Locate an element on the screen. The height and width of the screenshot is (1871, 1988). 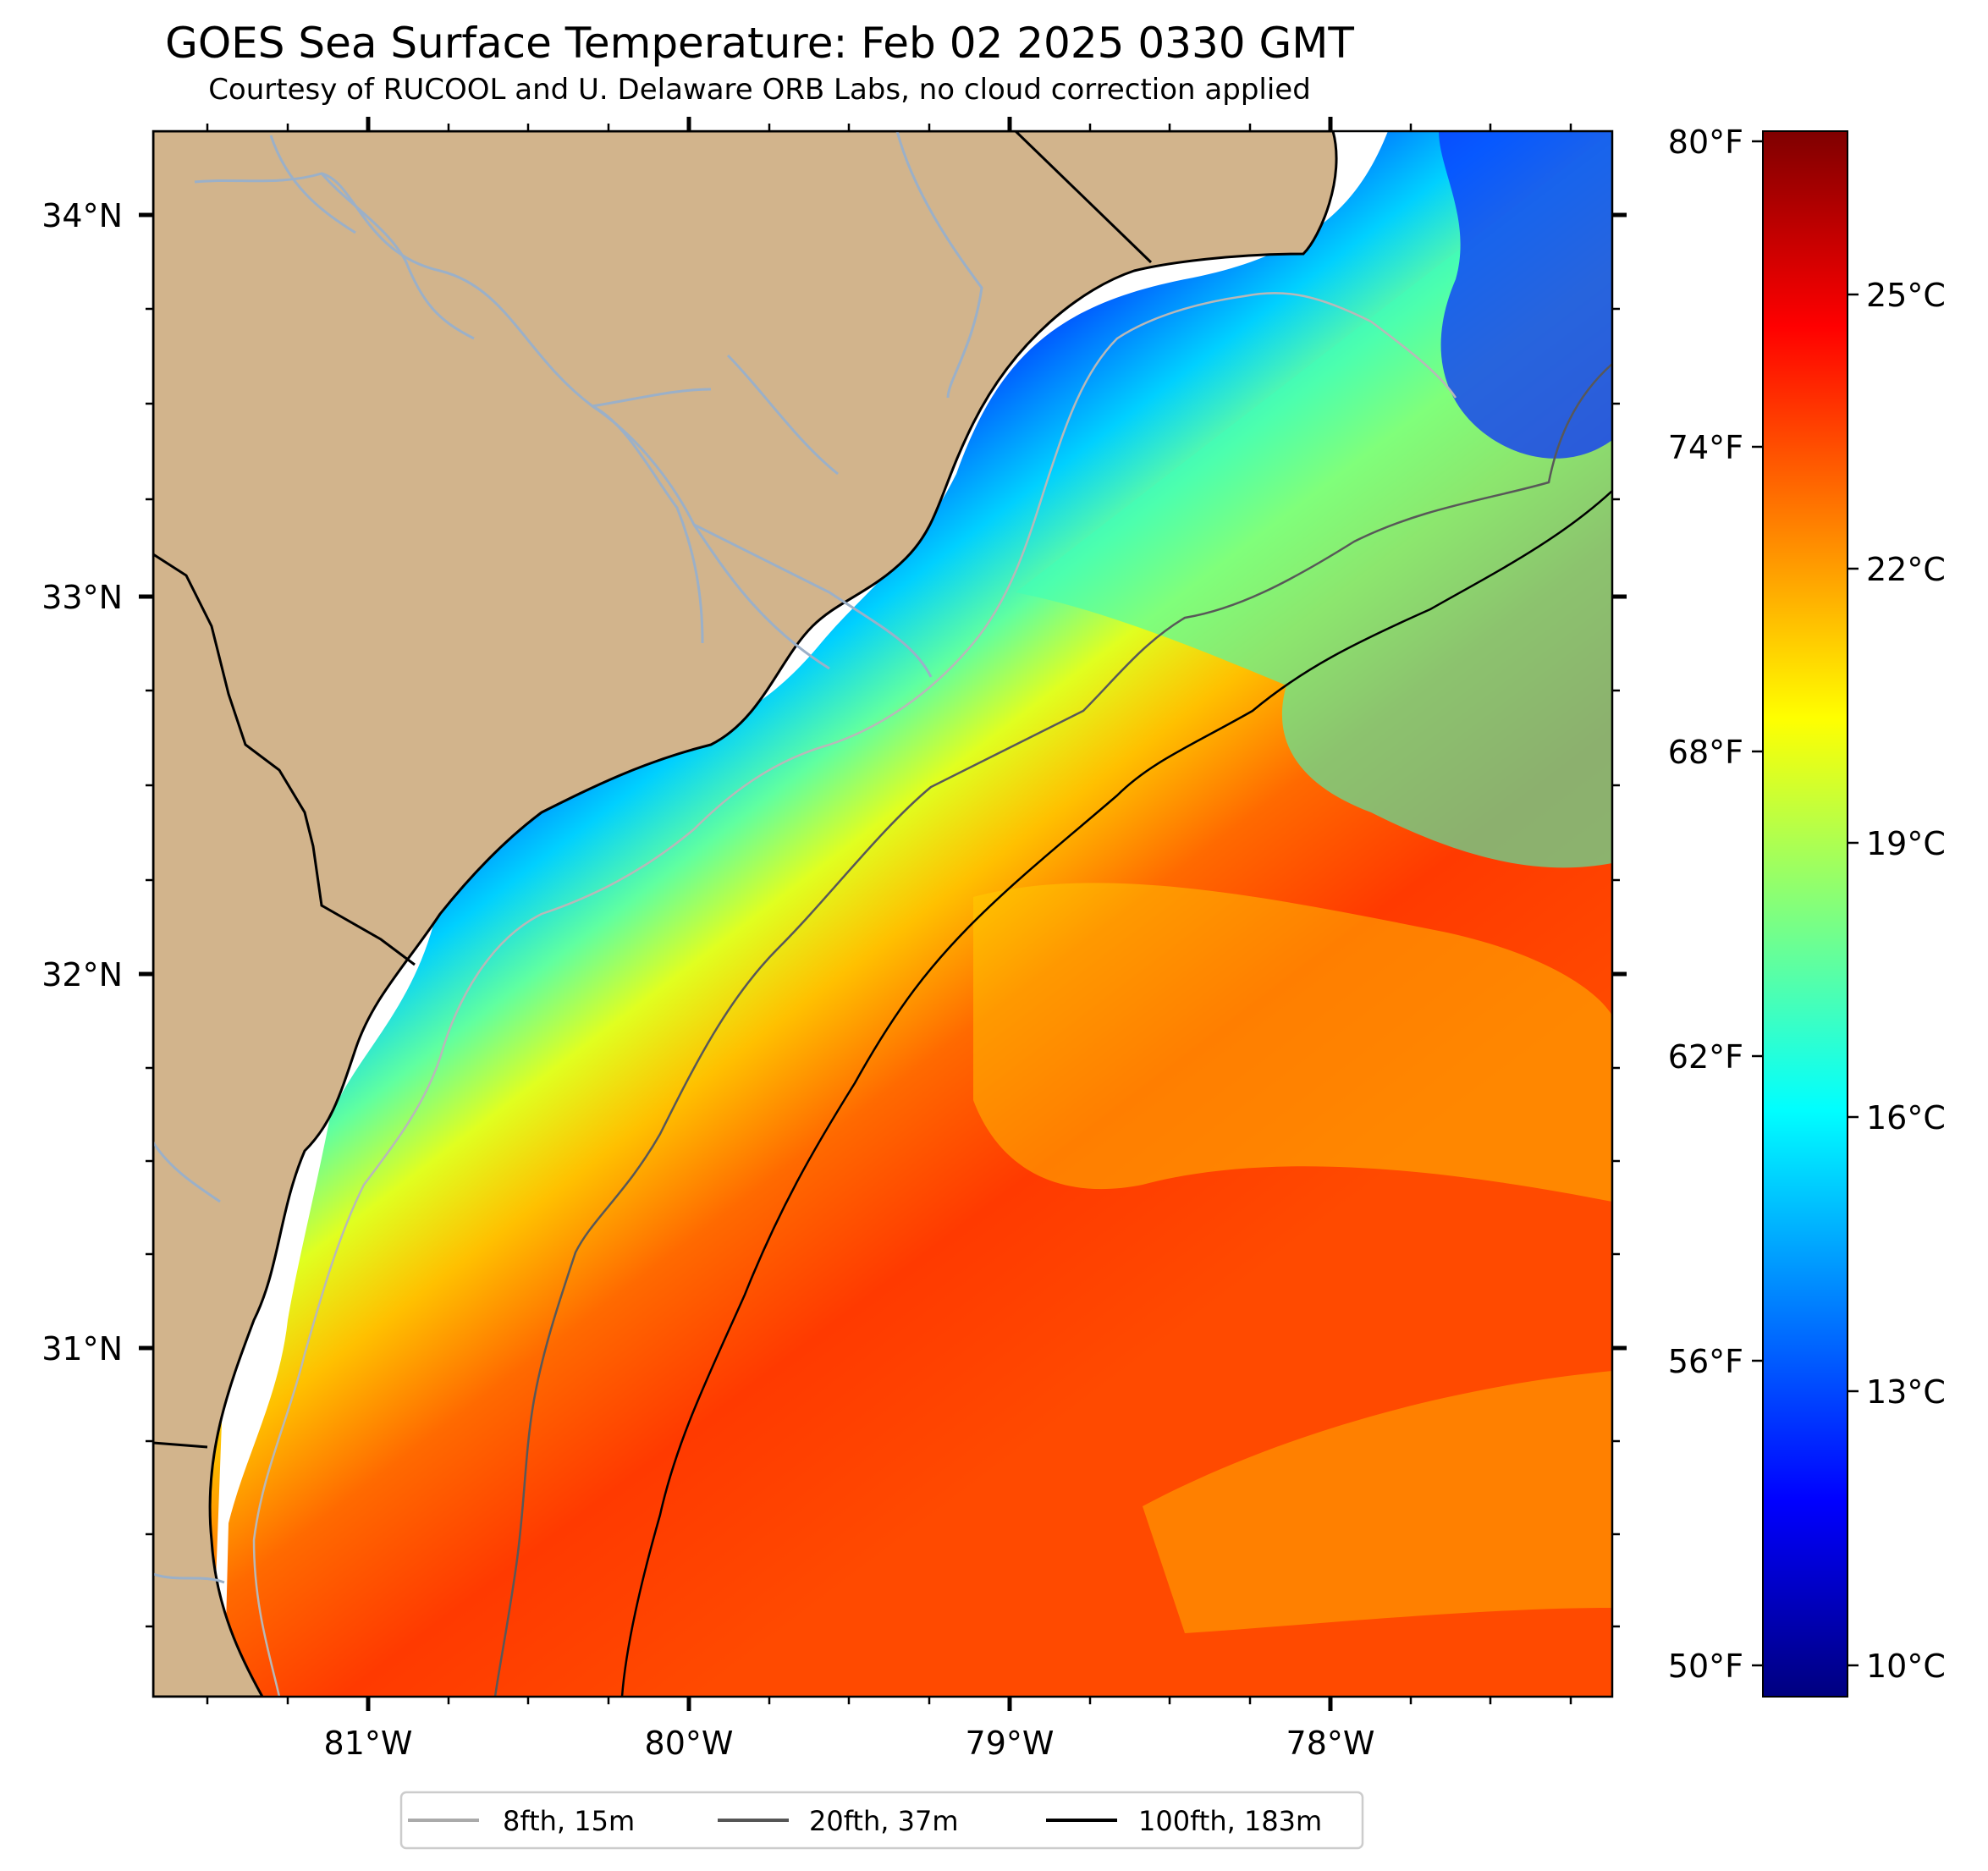
sst-cold-patch is located at coordinates (1525, 295).